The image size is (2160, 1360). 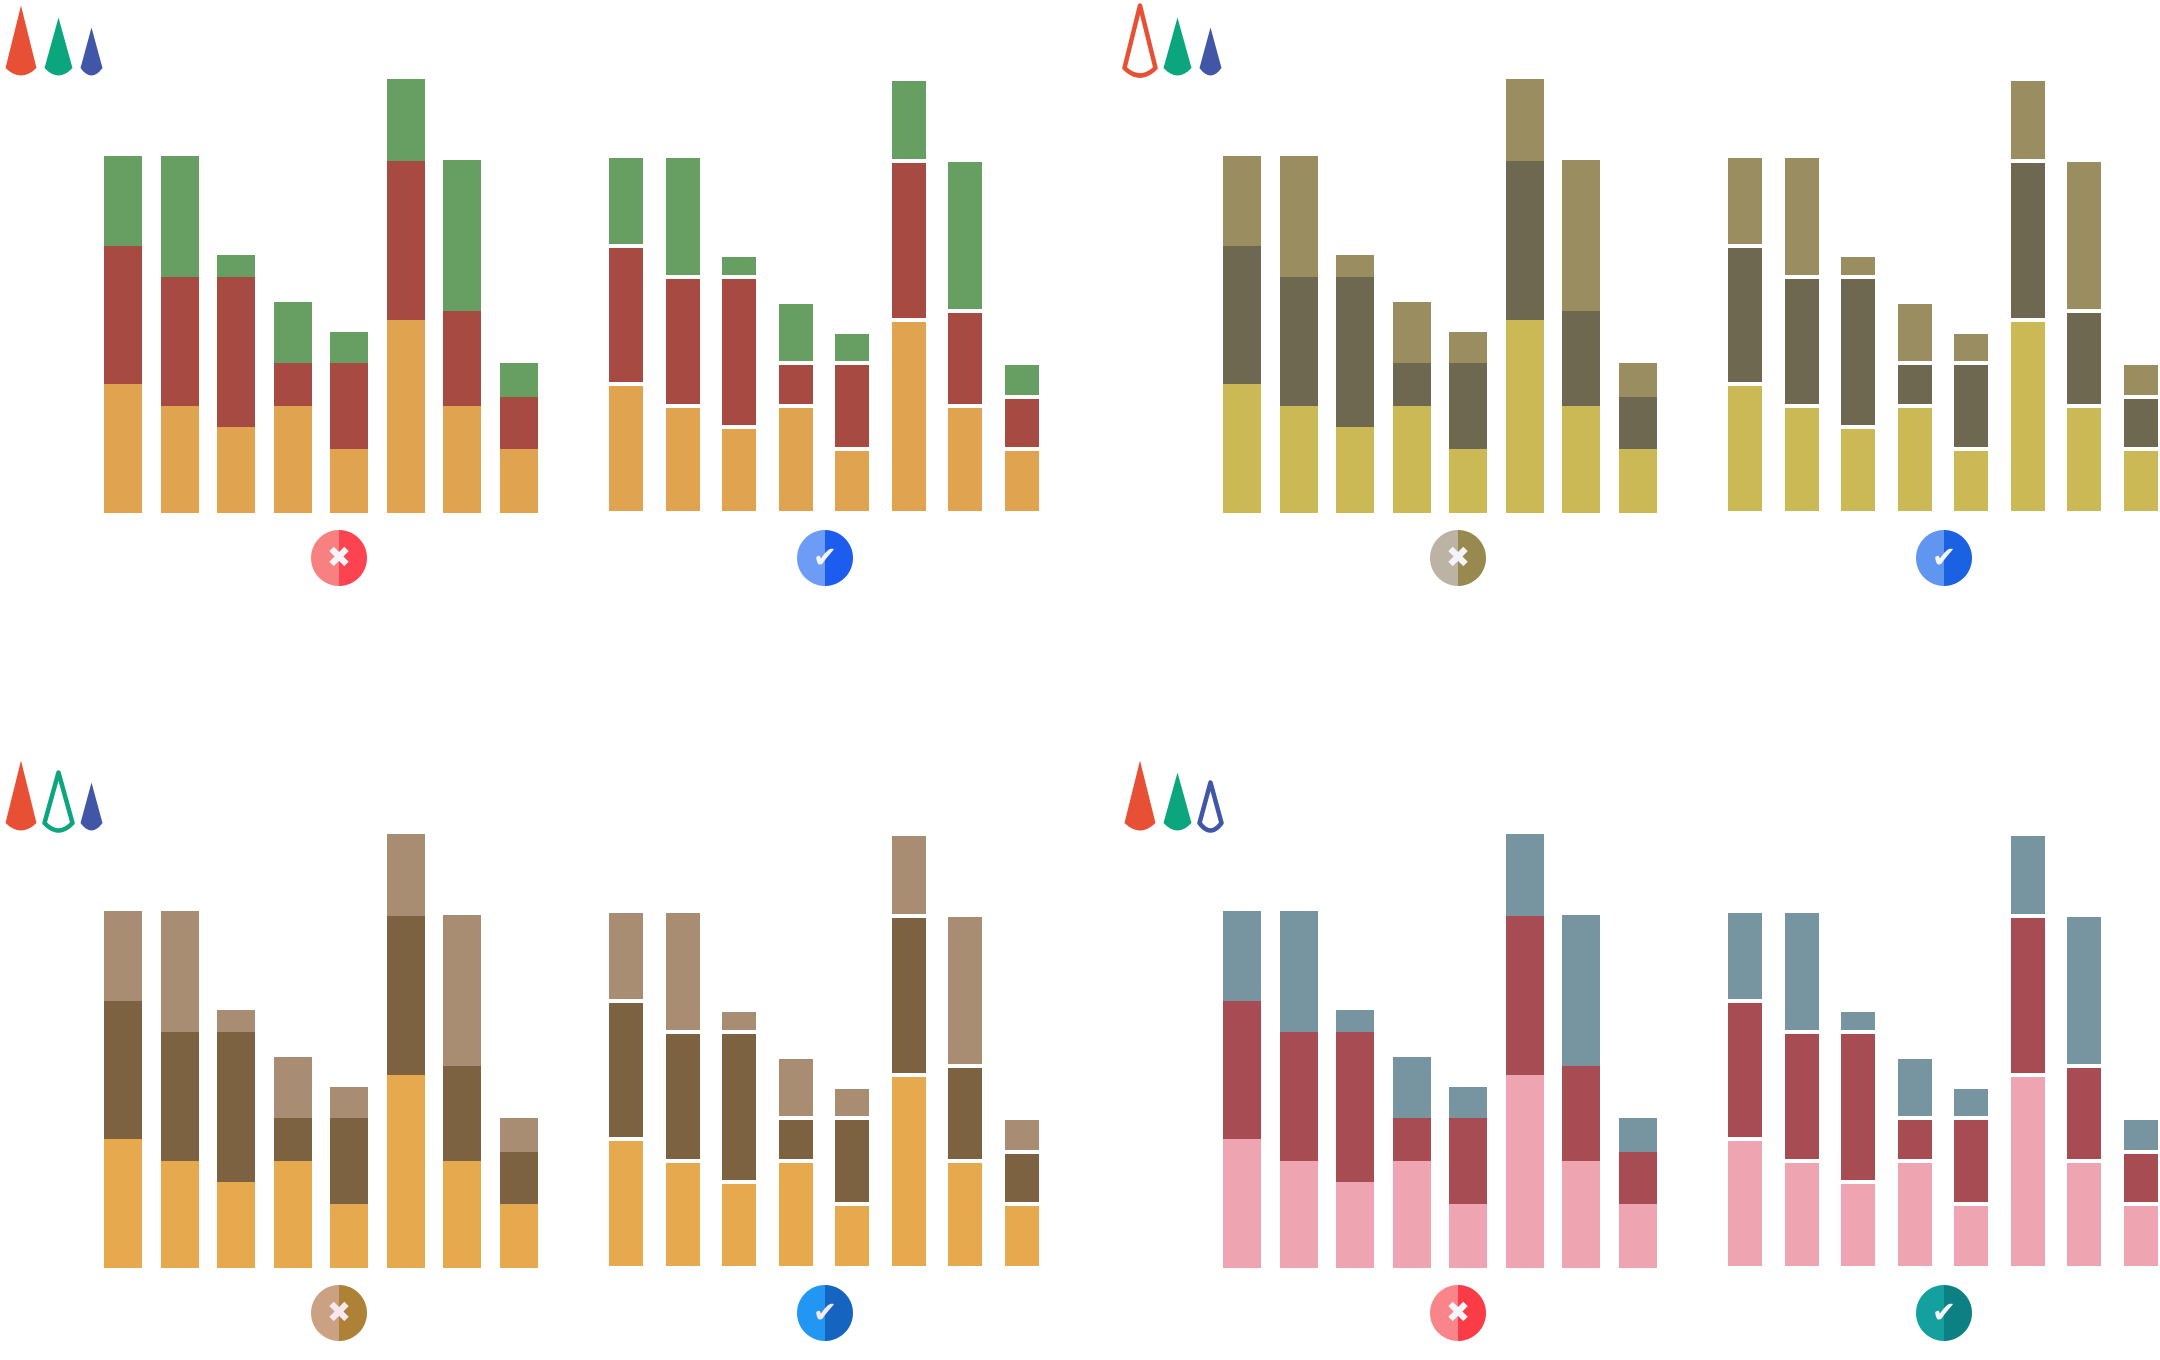 What do you see at coordinates (825, 558) in the screenshot?
I see `good-example-badge: ✔` at bounding box center [825, 558].